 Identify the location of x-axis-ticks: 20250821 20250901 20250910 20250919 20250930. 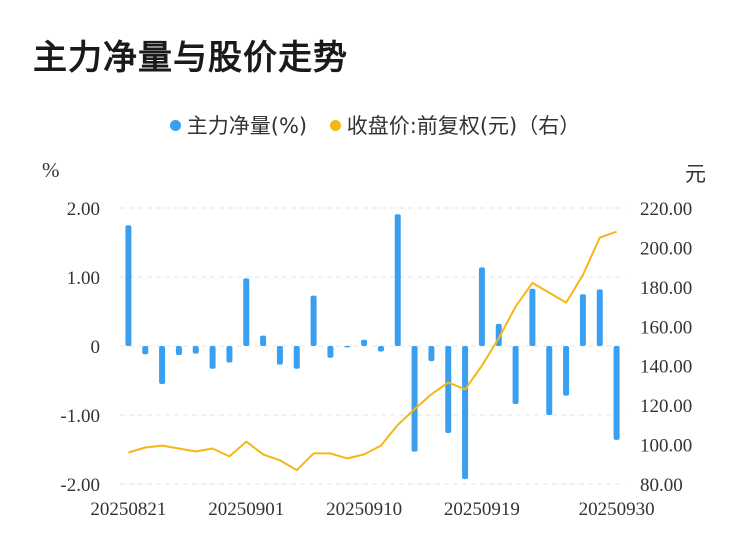
(372, 509).